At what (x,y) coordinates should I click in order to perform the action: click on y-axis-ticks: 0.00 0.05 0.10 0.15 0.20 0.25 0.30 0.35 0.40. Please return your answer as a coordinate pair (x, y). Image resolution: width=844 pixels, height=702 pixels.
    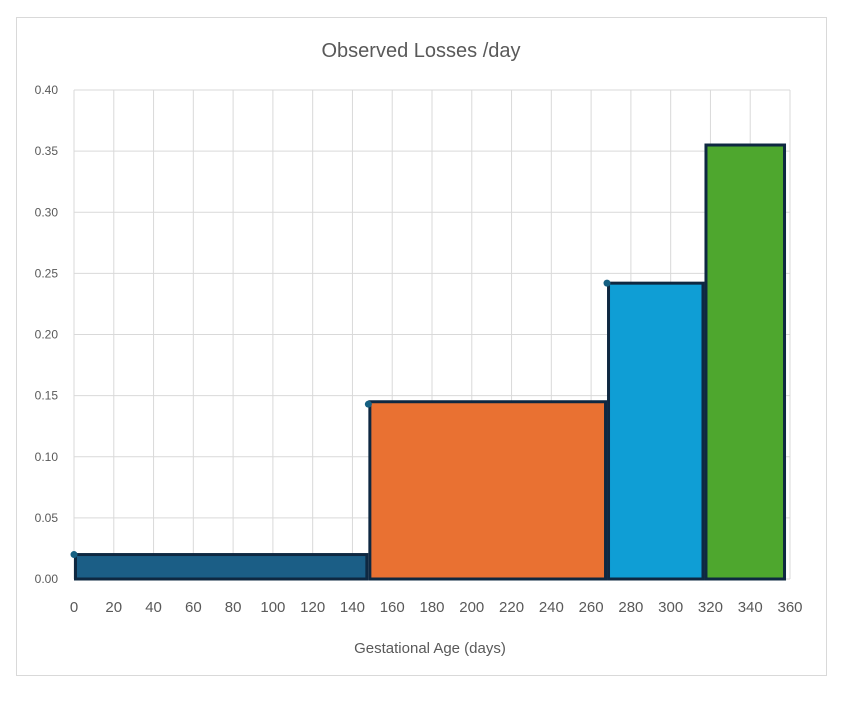
    Looking at the image, I should click on (47, 334).